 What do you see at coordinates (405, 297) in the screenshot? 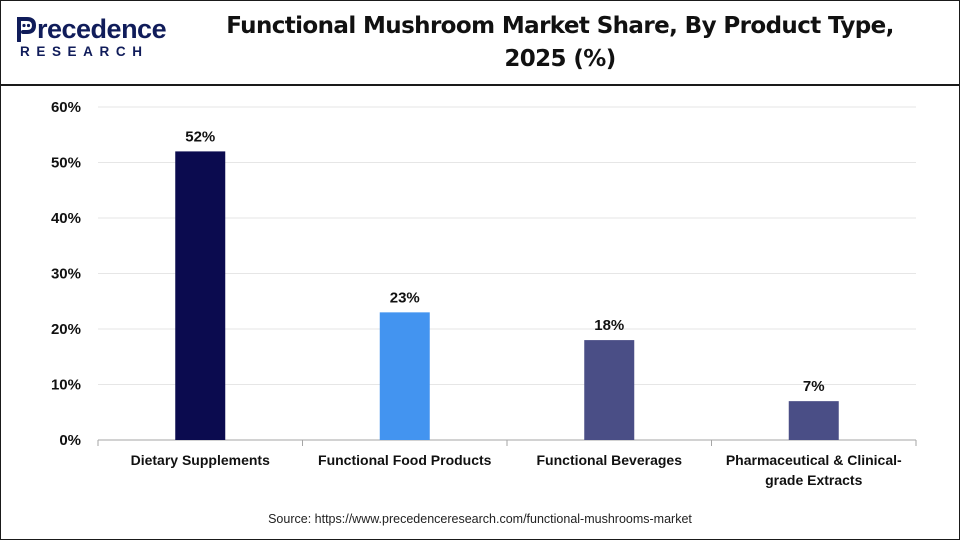
I see `data-label: 23%` at bounding box center [405, 297].